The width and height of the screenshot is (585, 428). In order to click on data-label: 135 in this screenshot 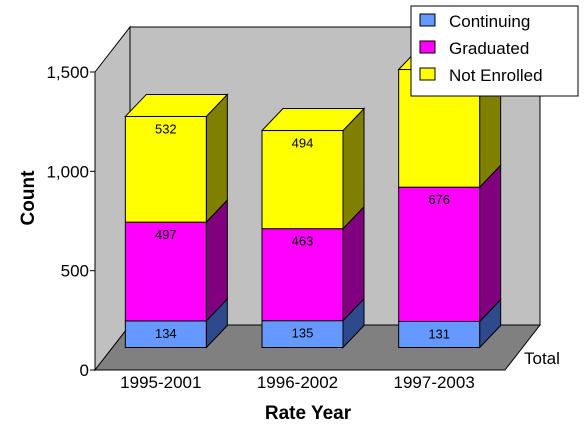, I will do `click(303, 333)`.